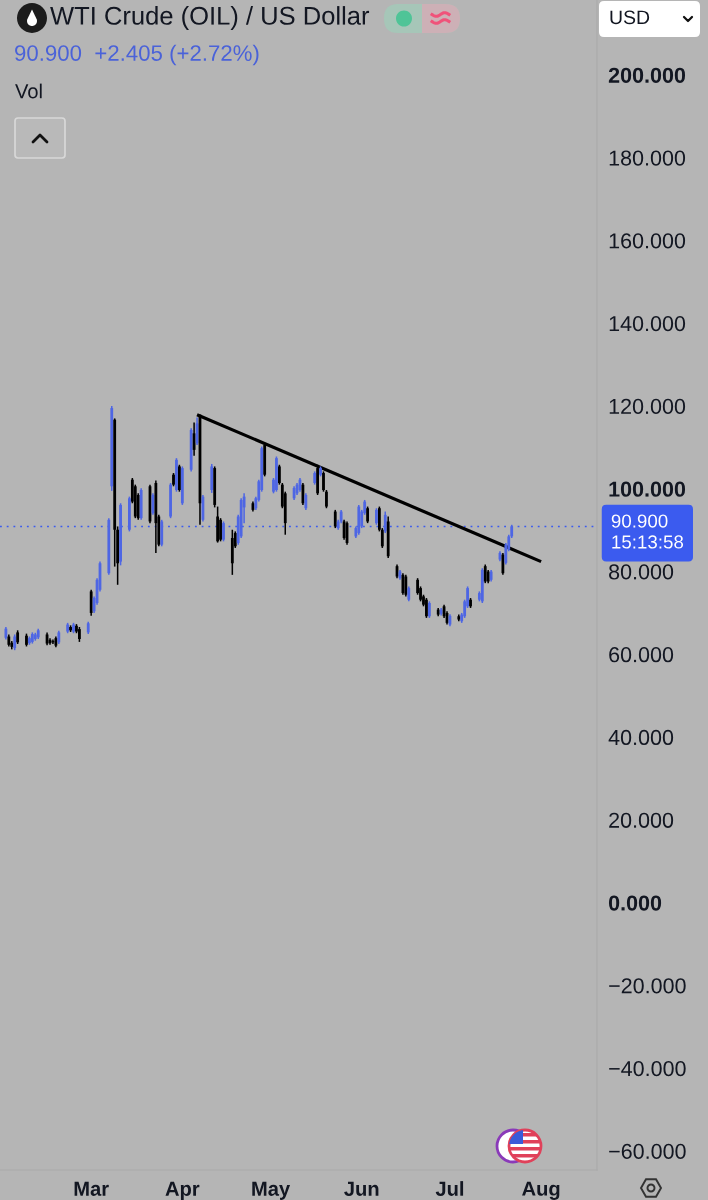 Image resolution: width=708 pixels, height=1200 pixels. What do you see at coordinates (641, 655) in the screenshot?
I see `y-tick-label: 60.000` at bounding box center [641, 655].